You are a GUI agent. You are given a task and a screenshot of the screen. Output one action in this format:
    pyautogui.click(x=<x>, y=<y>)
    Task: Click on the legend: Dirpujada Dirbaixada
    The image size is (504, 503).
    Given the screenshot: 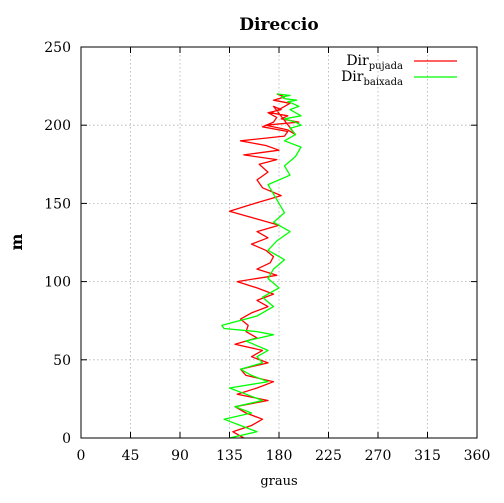 What is the action you would take?
    pyautogui.click(x=399, y=70)
    